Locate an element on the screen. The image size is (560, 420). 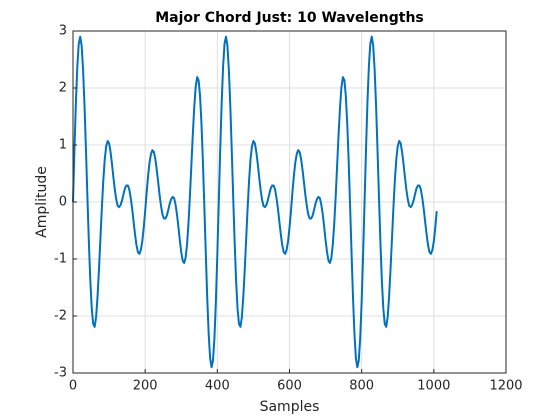
x-tick-label: 600 is located at coordinates (289, 386).